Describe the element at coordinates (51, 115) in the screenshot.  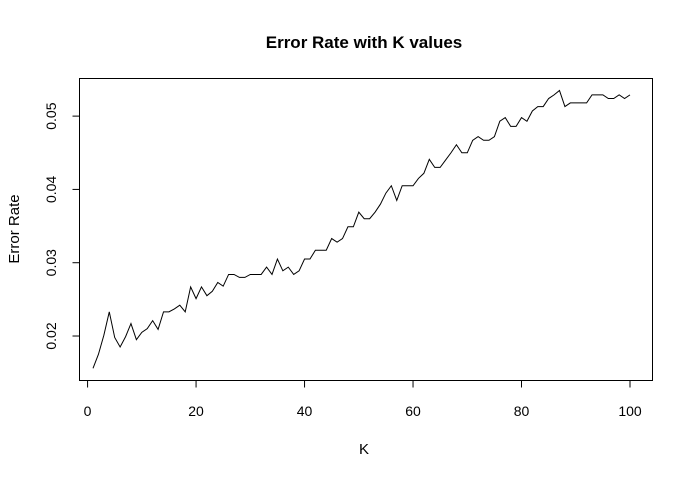
I see `y-tick-label: 0.05` at that location.